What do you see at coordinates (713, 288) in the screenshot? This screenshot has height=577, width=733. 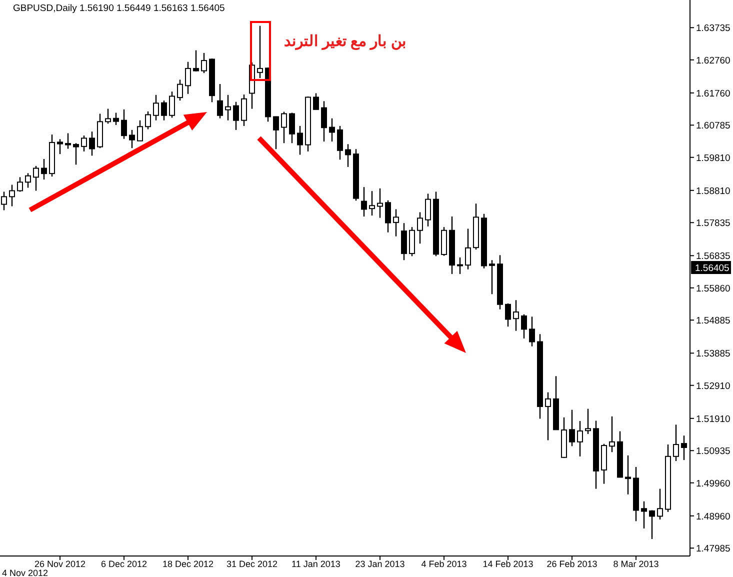 I see `y-tick-label: 1.55860` at bounding box center [713, 288].